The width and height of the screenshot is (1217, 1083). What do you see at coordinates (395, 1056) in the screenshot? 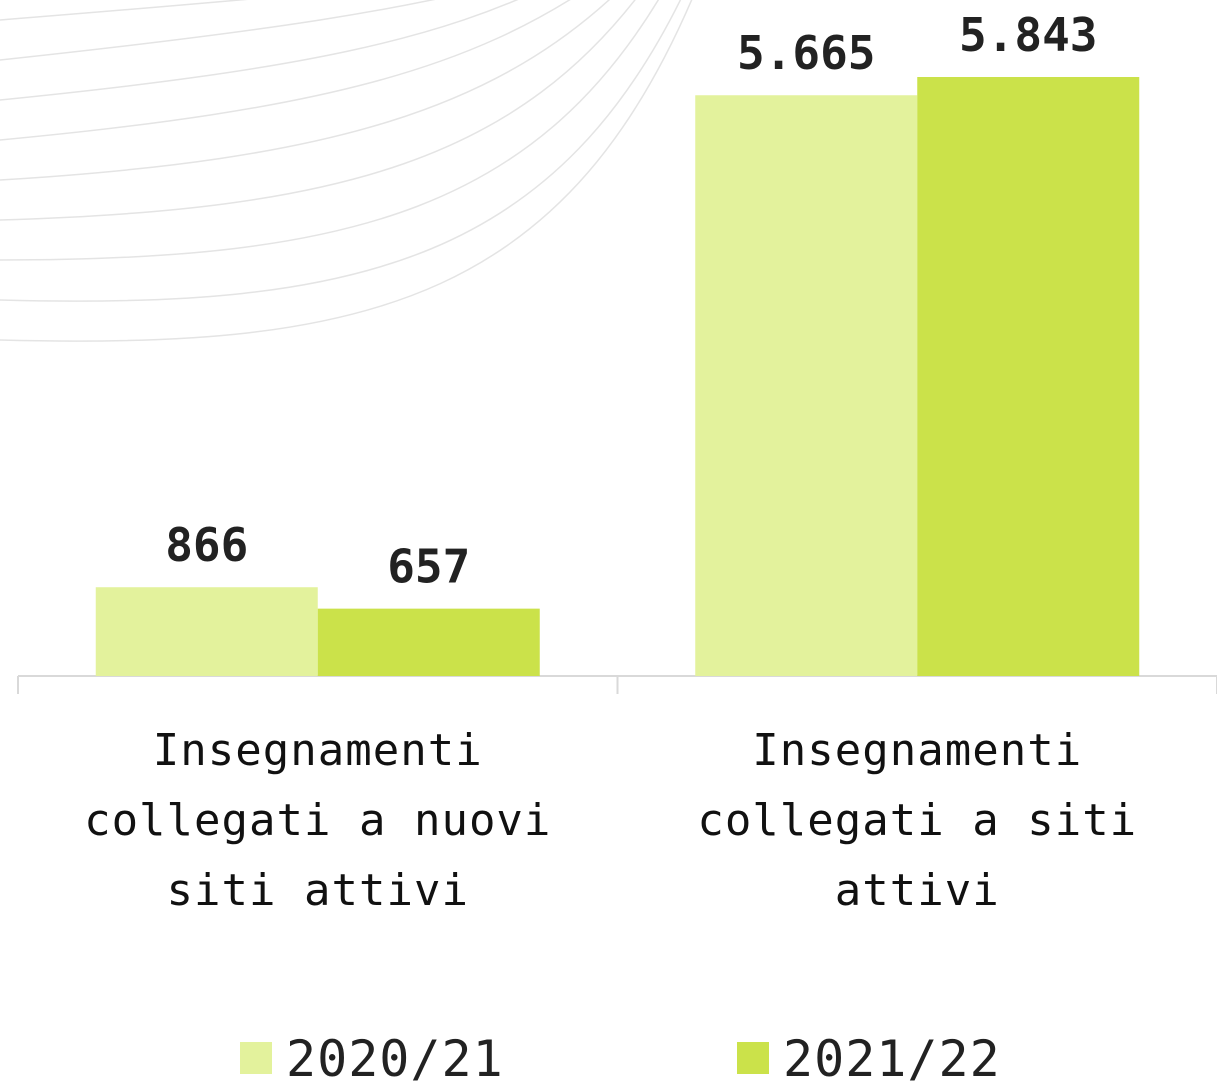
I see `legend-label: 2020/21` at bounding box center [395, 1056].